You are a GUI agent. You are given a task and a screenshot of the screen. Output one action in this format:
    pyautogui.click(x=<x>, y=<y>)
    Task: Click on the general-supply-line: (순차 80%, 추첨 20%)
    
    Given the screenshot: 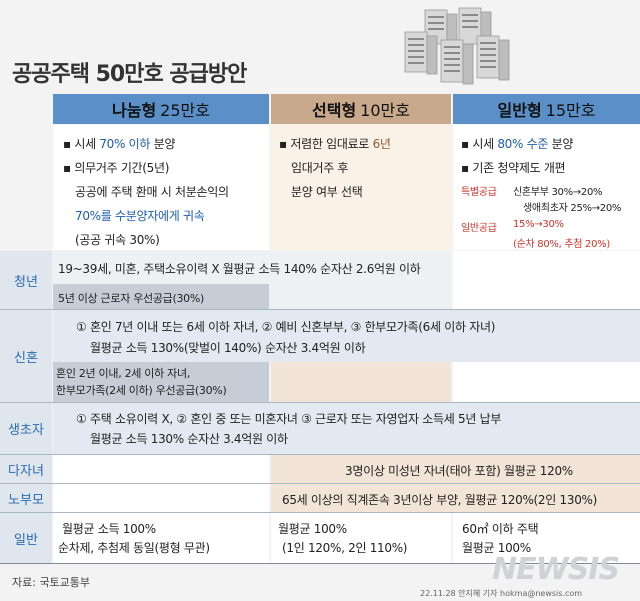 What is the action you would take?
    pyautogui.click(x=561, y=244)
    